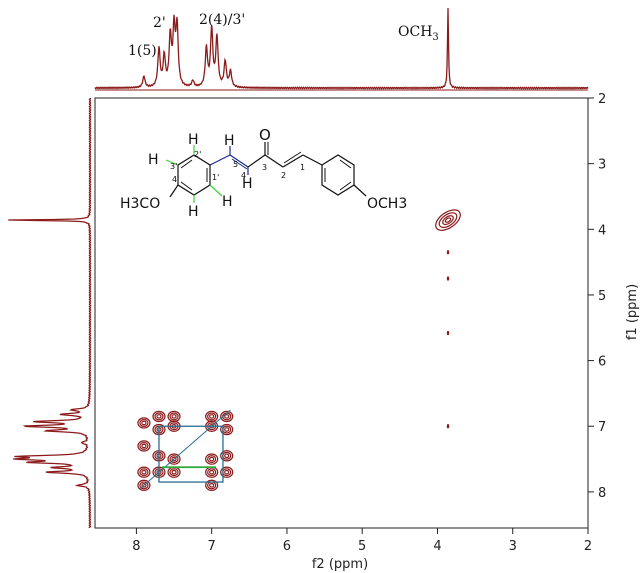 This screenshot has width=640, height=573. Describe the element at coordinates (283, 175) in the screenshot. I see `svg-text: 2` at that location.